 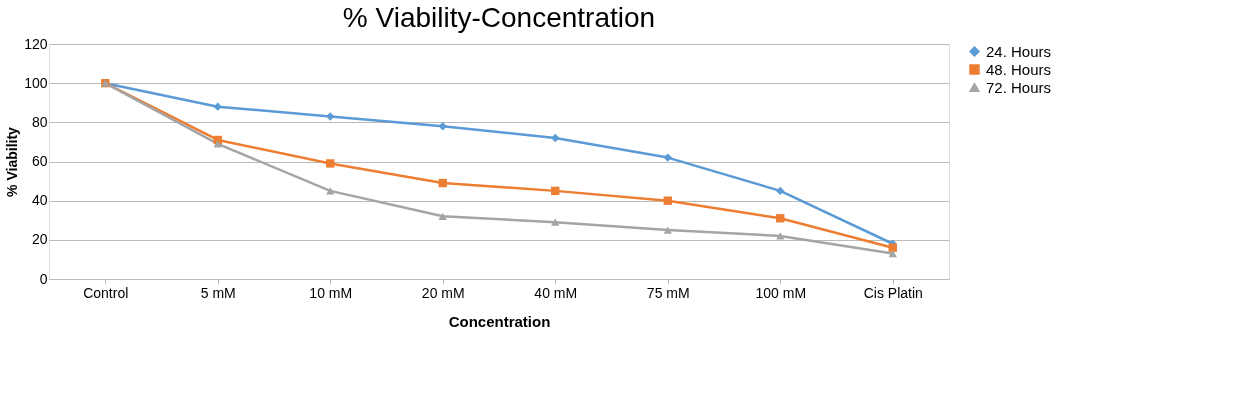 What do you see at coordinates (106, 292) in the screenshot?
I see `x-tick-label: Control` at bounding box center [106, 292].